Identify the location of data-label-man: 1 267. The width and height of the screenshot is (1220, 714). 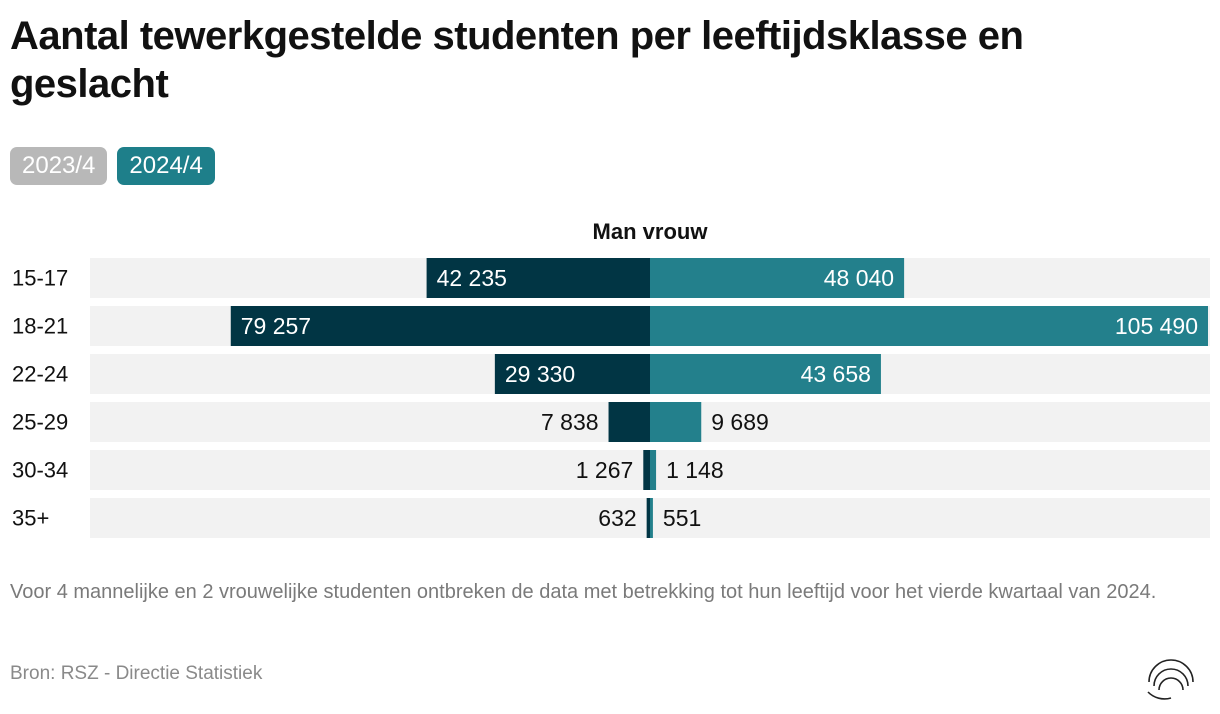
(605, 470).